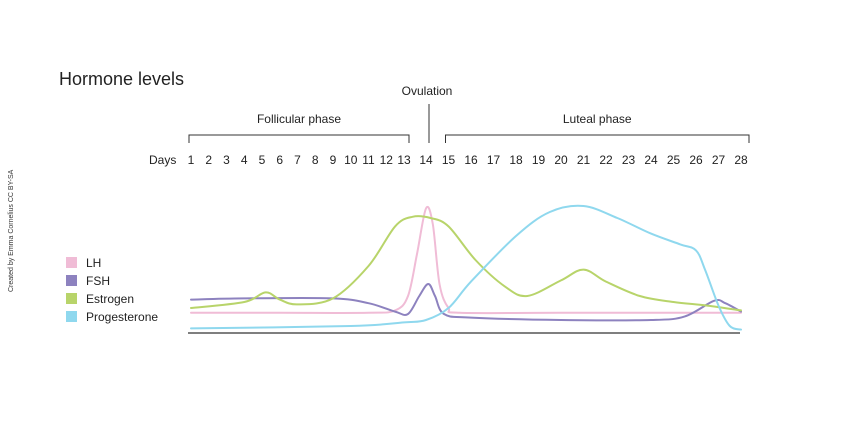  Describe the element at coordinates (208, 160) in the screenshot. I see `day-tick-label: 2` at that location.